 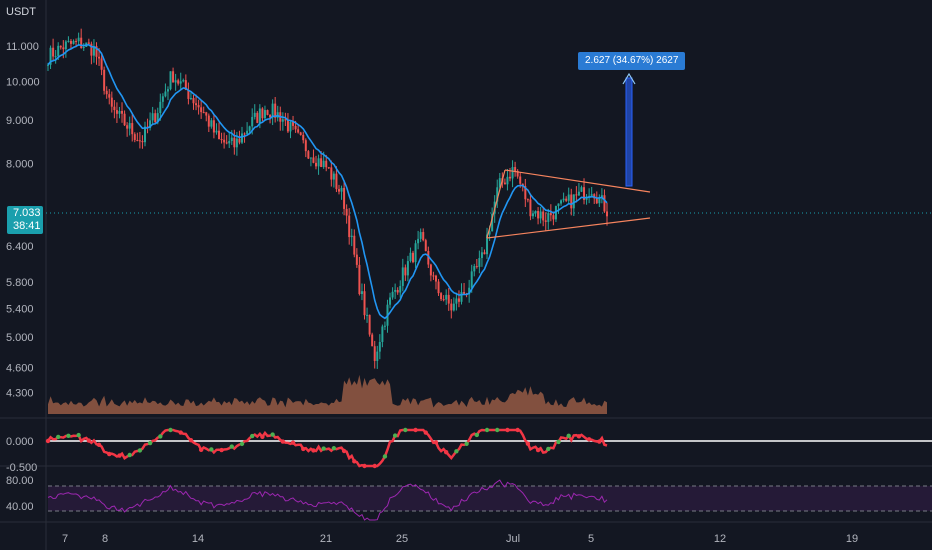 I want to click on arrow-head, so click(x=629, y=78).